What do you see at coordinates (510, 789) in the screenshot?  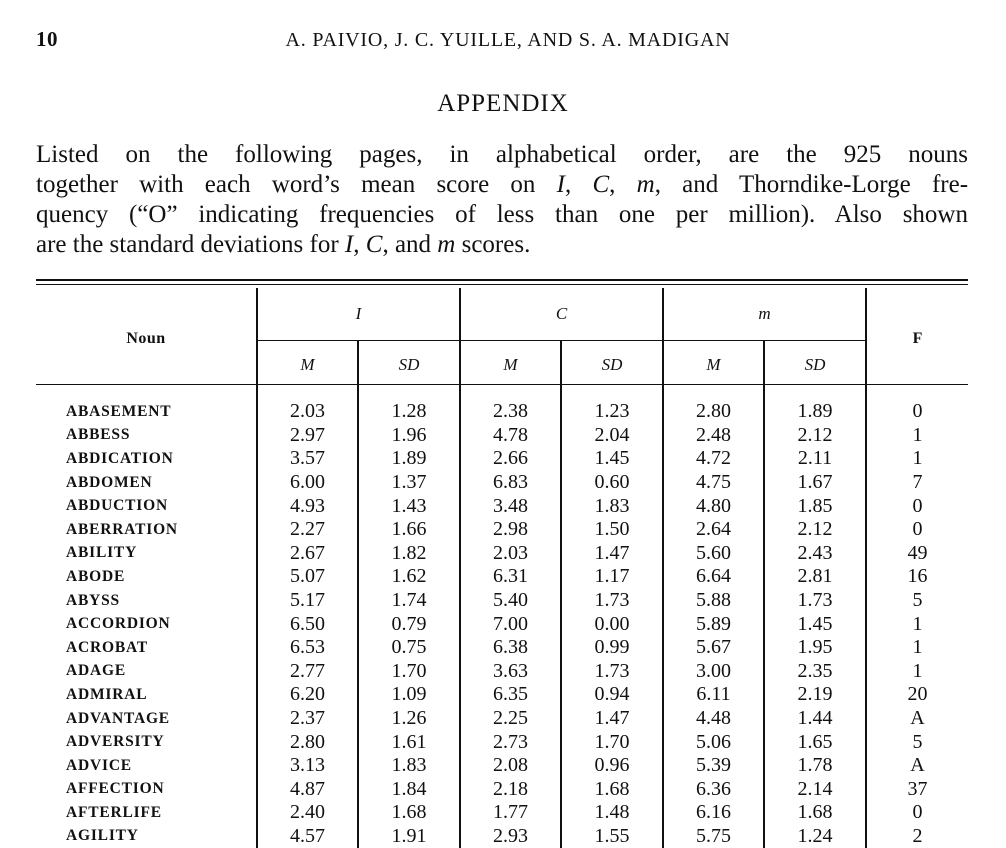 I see `c-mean-cell: 2.18` at bounding box center [510, 789].